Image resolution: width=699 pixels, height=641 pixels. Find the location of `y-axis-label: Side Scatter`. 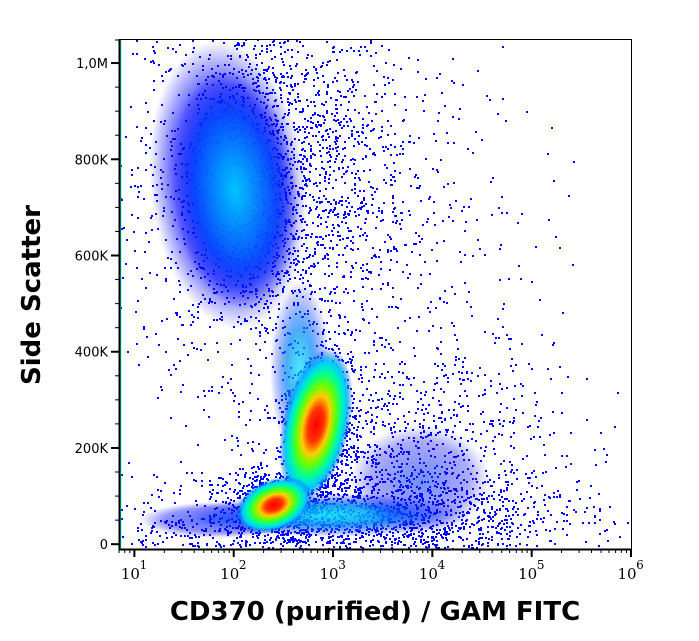

y-axis-label: Side Scatter is located at coordinates (32, 295).